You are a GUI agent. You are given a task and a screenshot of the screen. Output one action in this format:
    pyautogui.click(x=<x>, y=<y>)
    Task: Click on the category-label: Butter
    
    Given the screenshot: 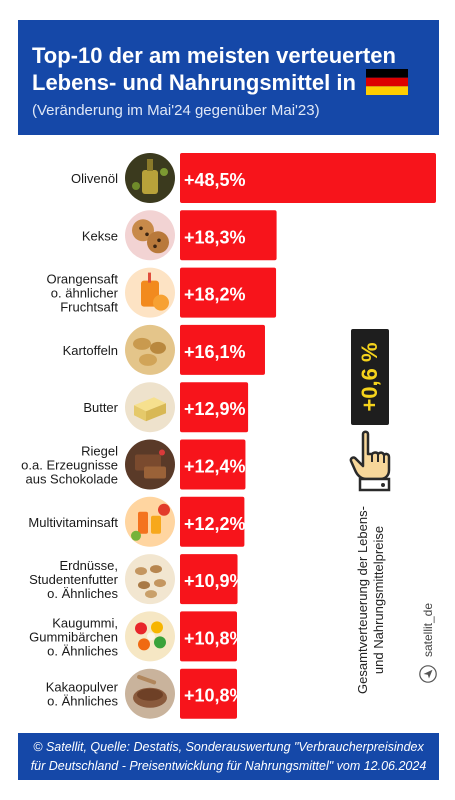 What is the action you would take?
    pyautogui.click(x=100, y=407)
    